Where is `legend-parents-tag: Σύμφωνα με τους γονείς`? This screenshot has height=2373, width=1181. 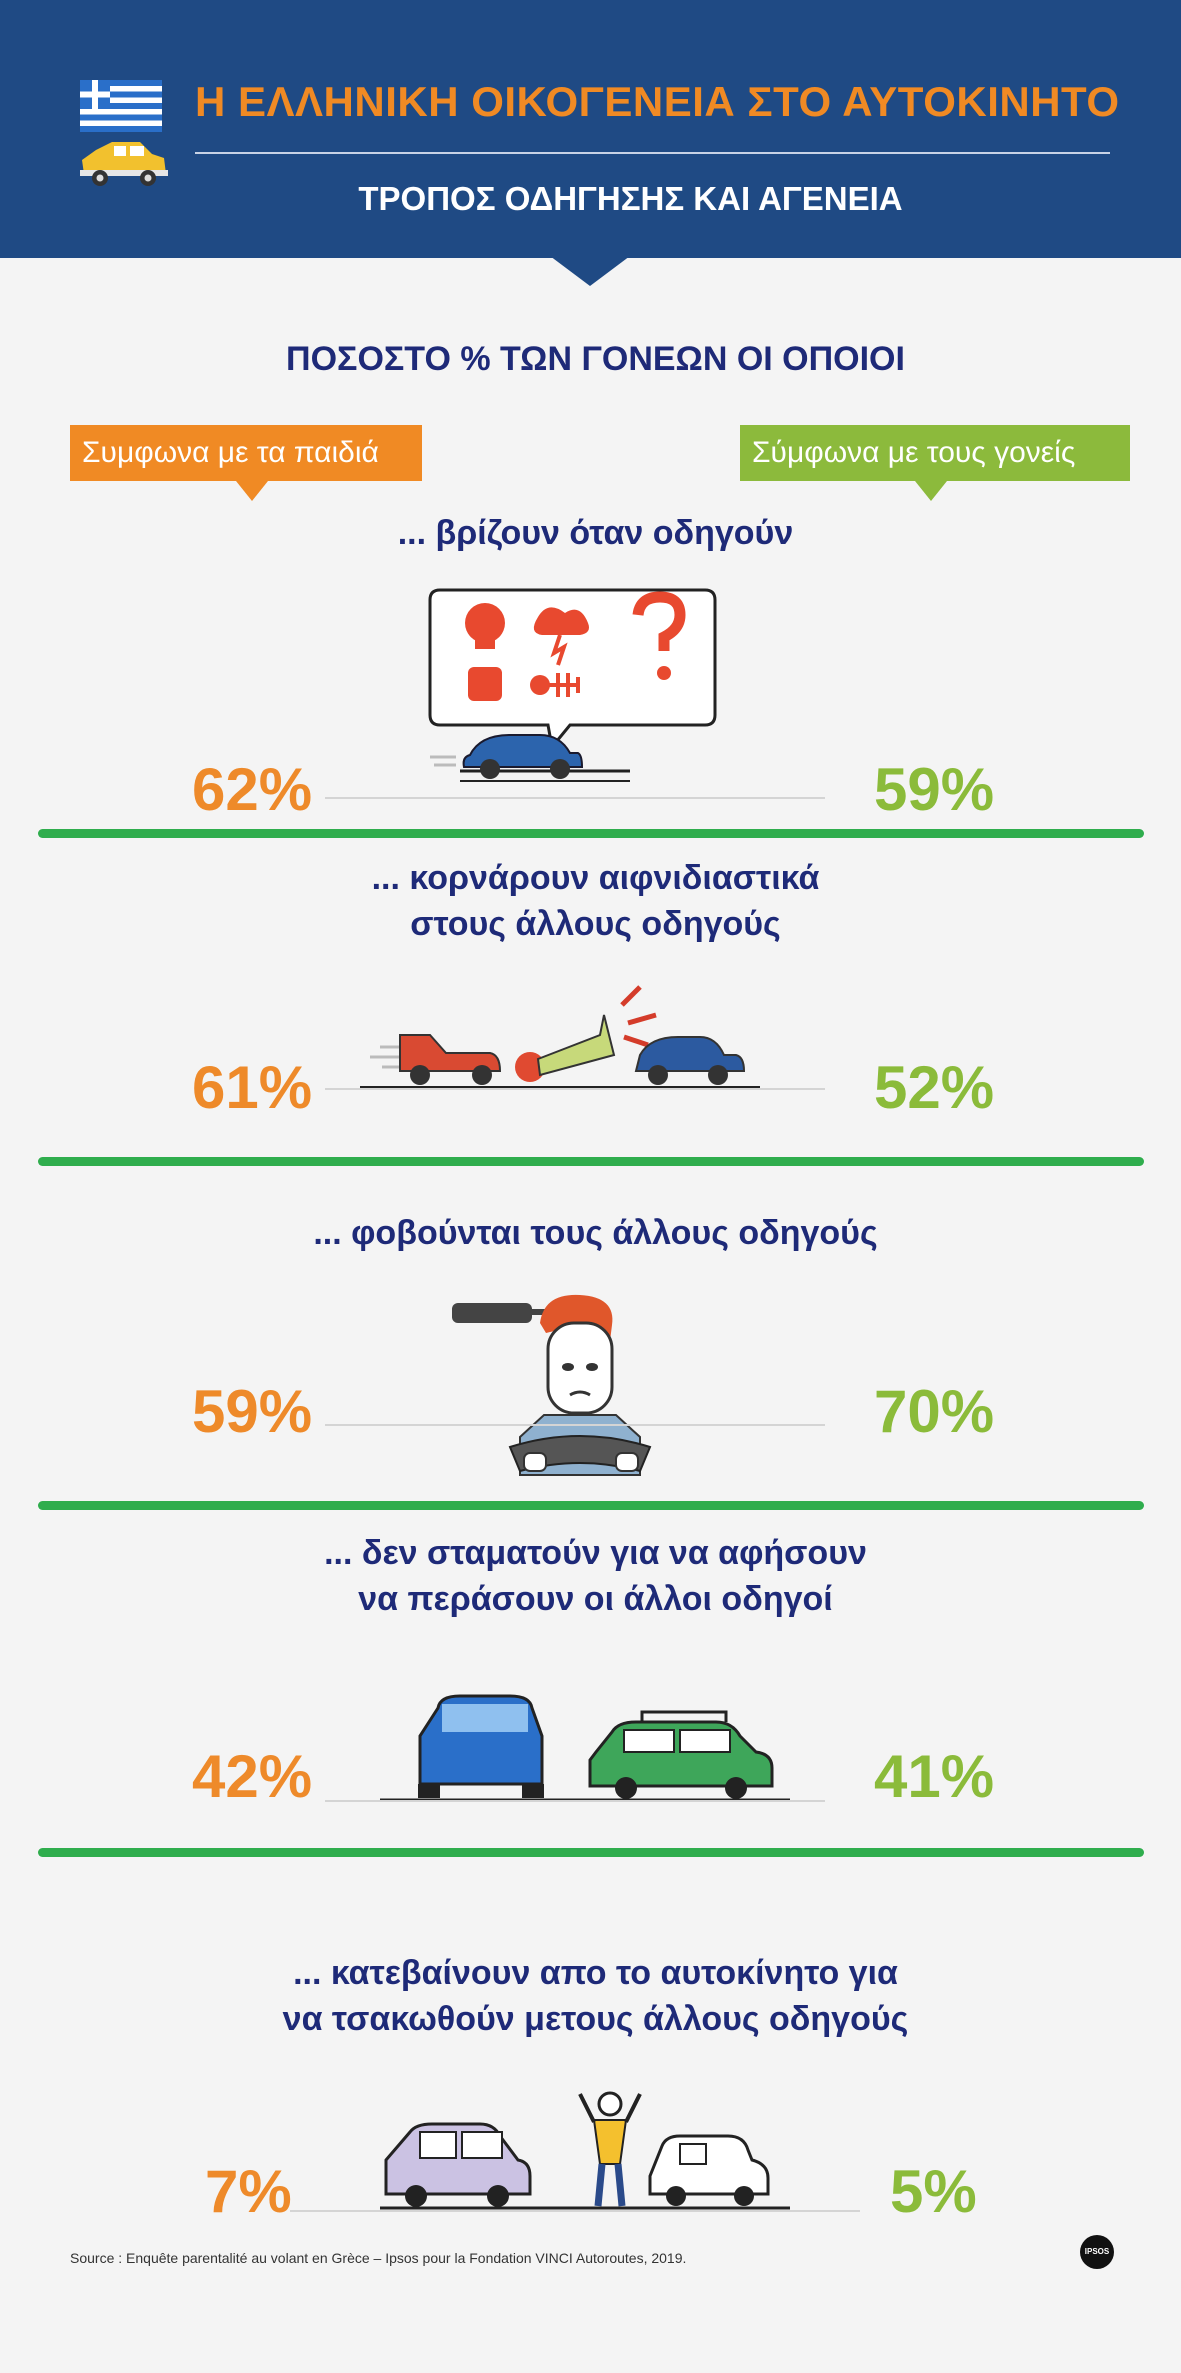 legend-parents-tag: Σύμφωνα με τους γονείς is located at coordinates (935, 463).